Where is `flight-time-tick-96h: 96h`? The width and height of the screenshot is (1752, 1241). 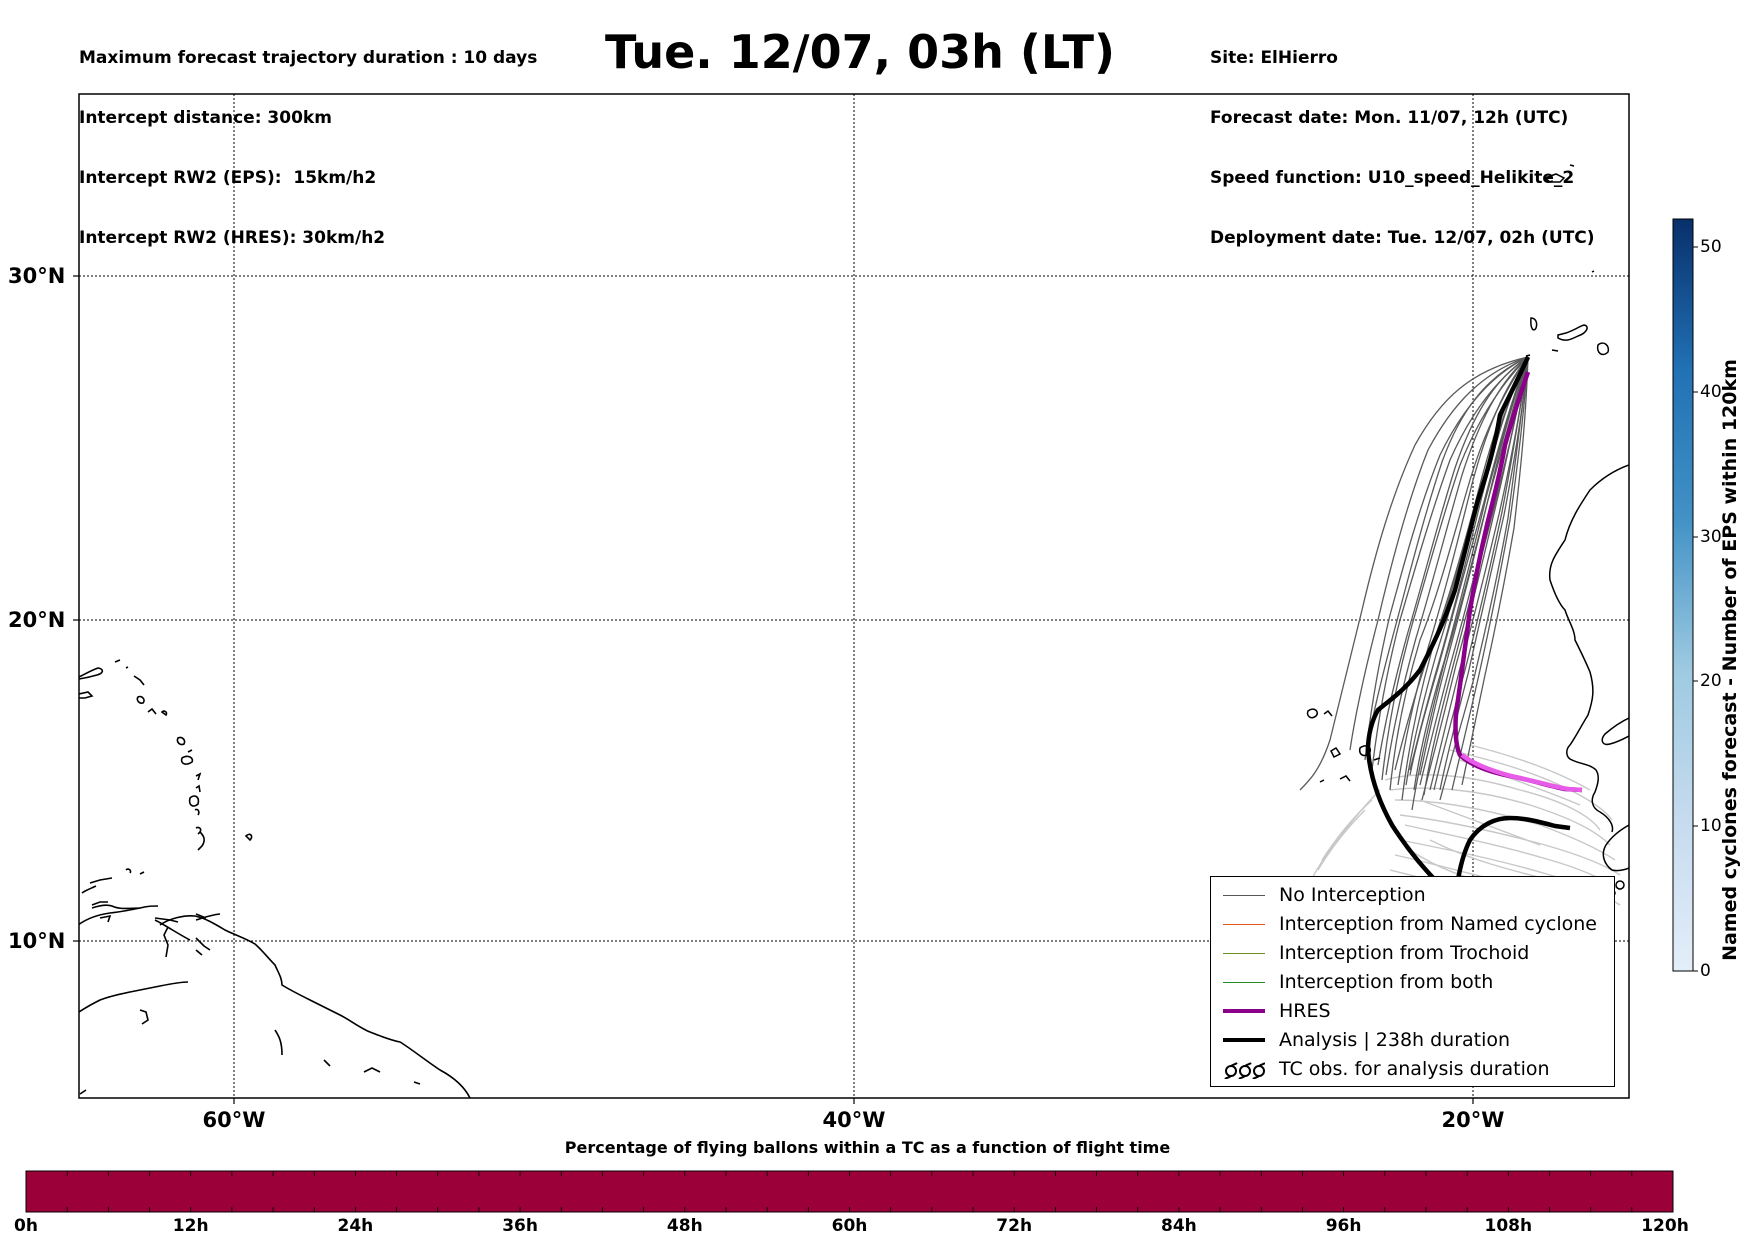 flight-time-tick-96h: 96h is located at coordinates (1343, 1226).